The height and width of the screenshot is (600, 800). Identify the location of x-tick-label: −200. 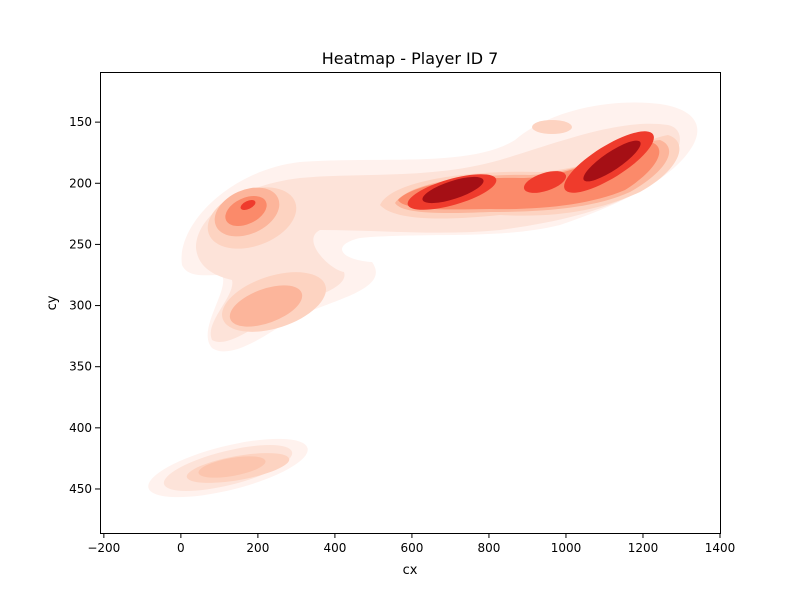
(103, 548).